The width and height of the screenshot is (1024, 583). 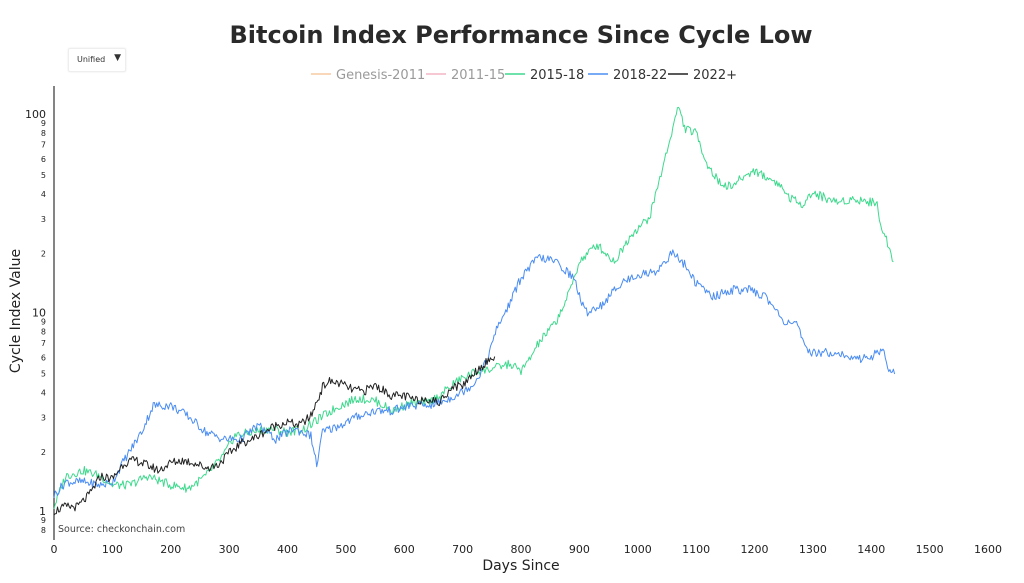 I want to click on x-tick-label: 100, so click(x=112, y=549).